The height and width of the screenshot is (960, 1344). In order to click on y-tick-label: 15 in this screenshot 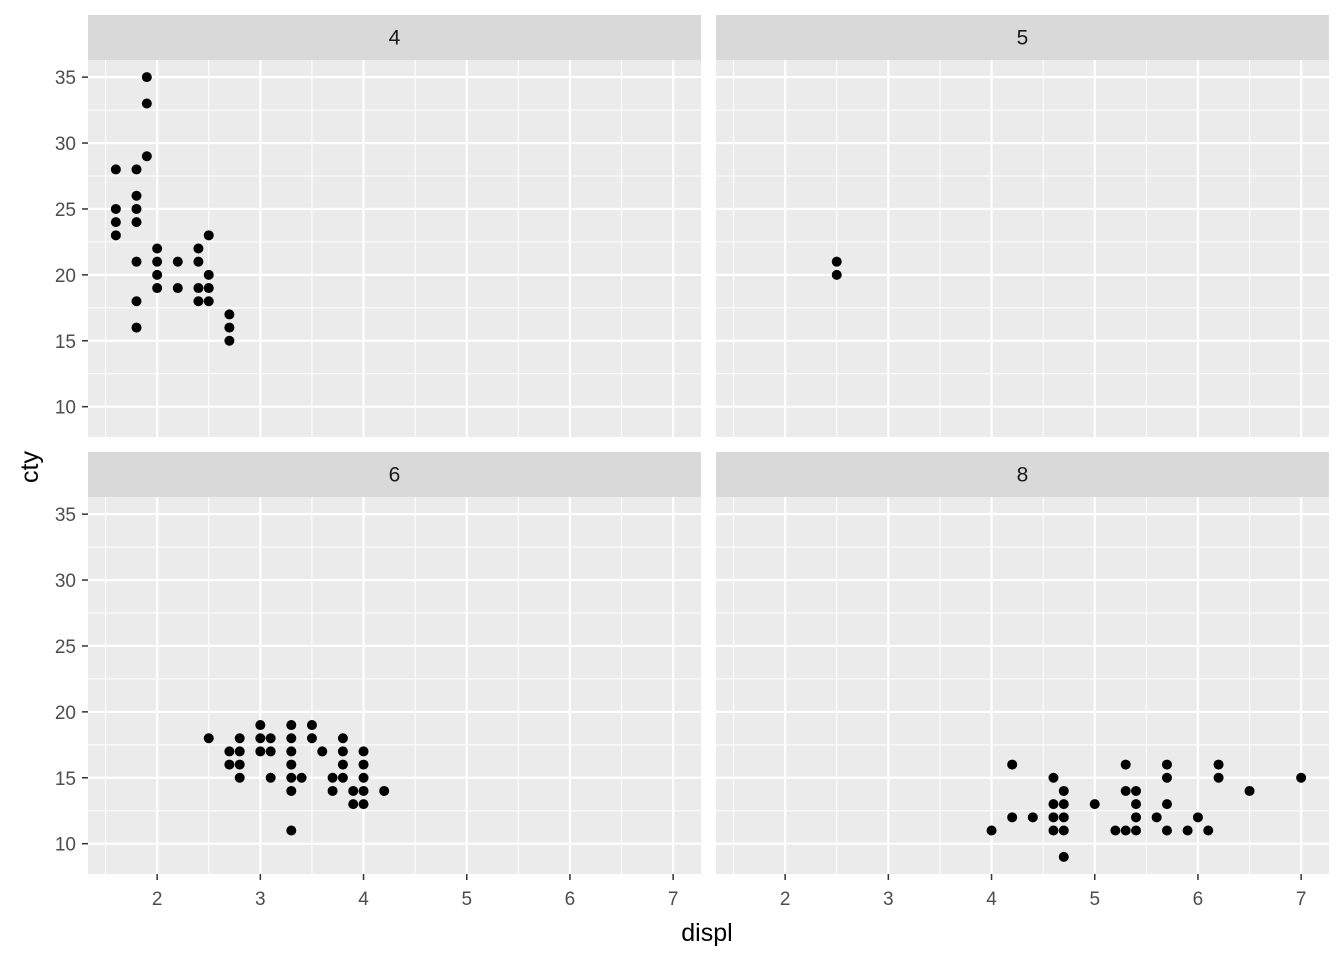, I will do `click(65, 779)`.